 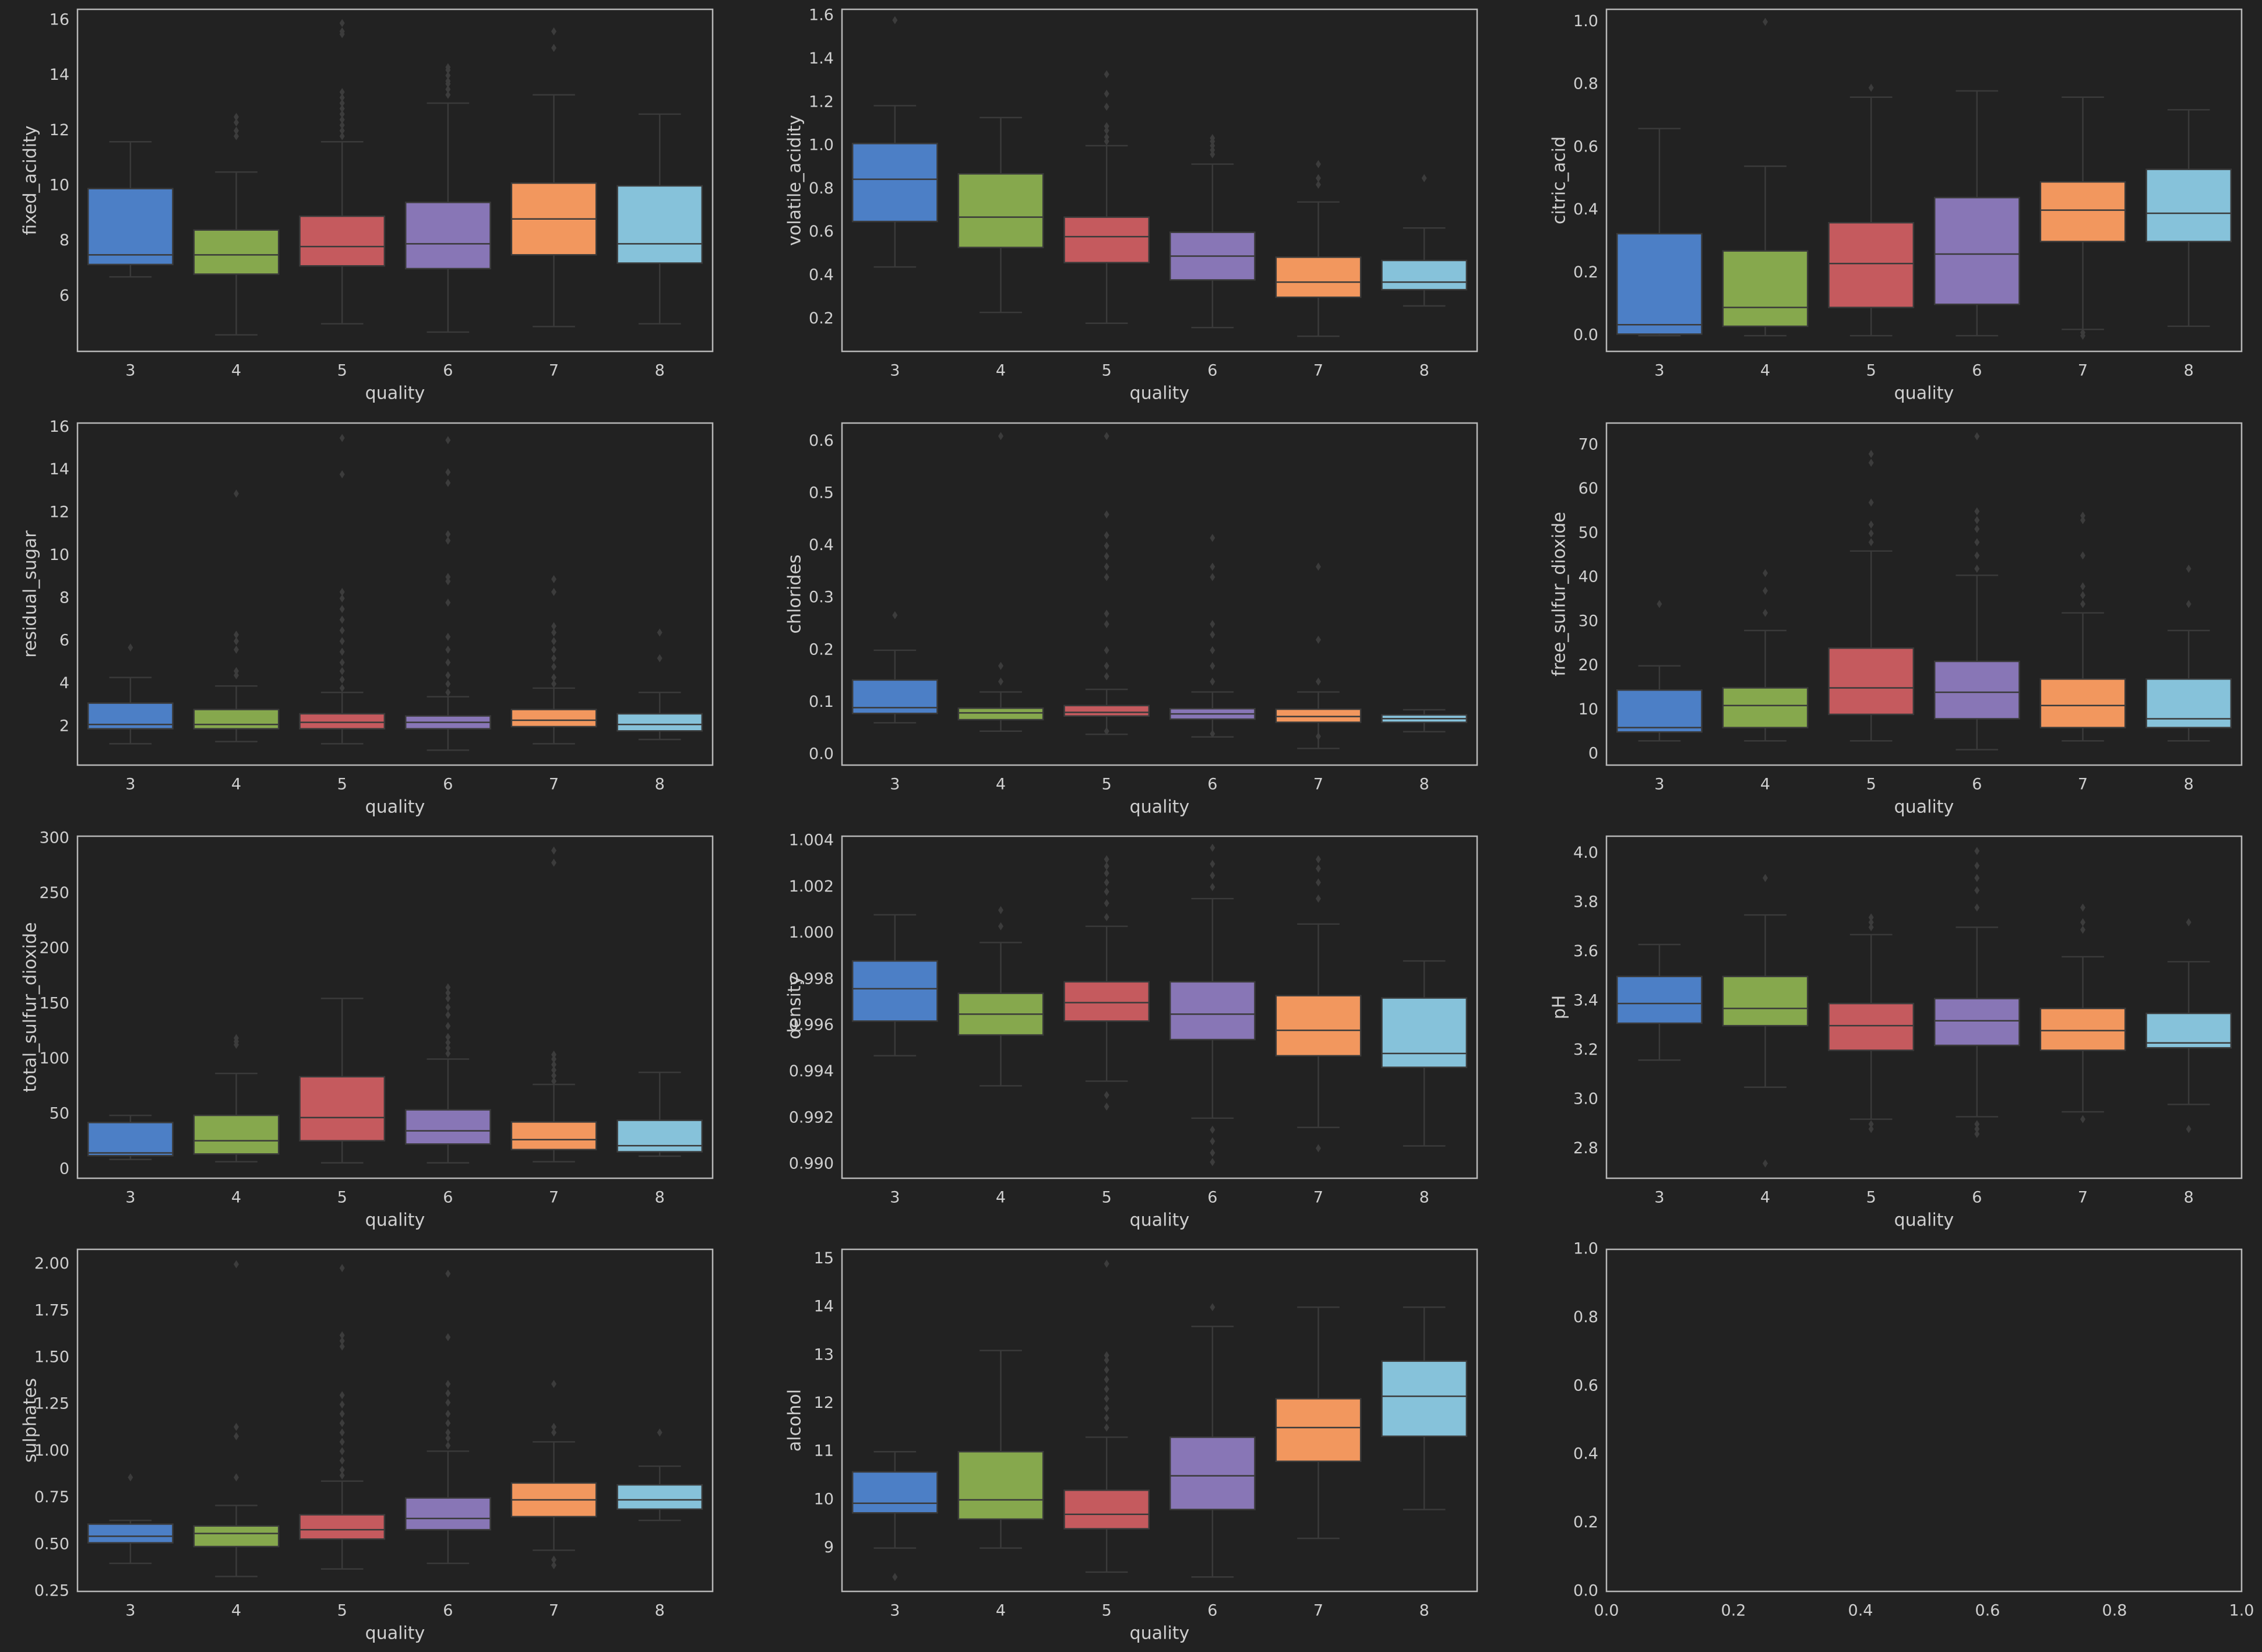 I want to click on y-tick-label: 40, so click(x=1588, y=577).